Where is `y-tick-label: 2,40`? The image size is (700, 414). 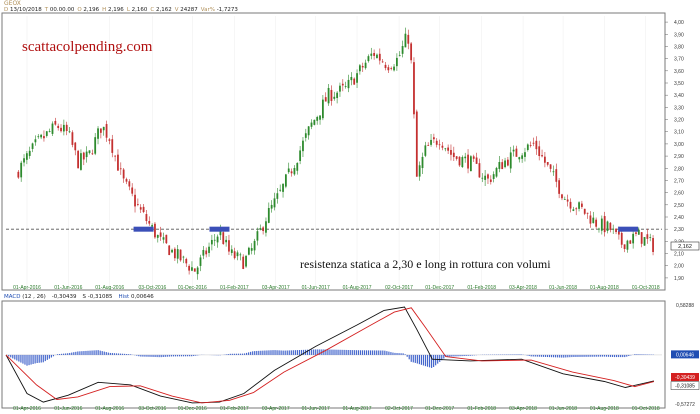 y-tick-label: 2,40 is located at coordinates (679, 218).